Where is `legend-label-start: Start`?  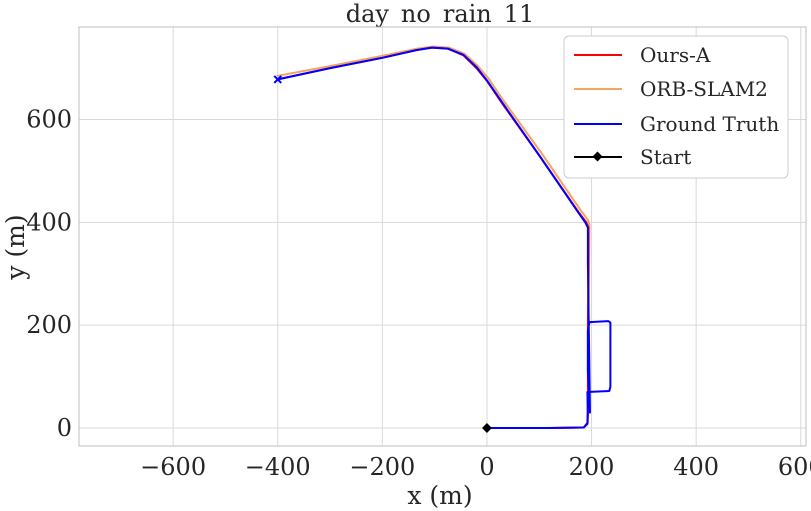 legend-label-start: Start is located at coordinates (665, 157).